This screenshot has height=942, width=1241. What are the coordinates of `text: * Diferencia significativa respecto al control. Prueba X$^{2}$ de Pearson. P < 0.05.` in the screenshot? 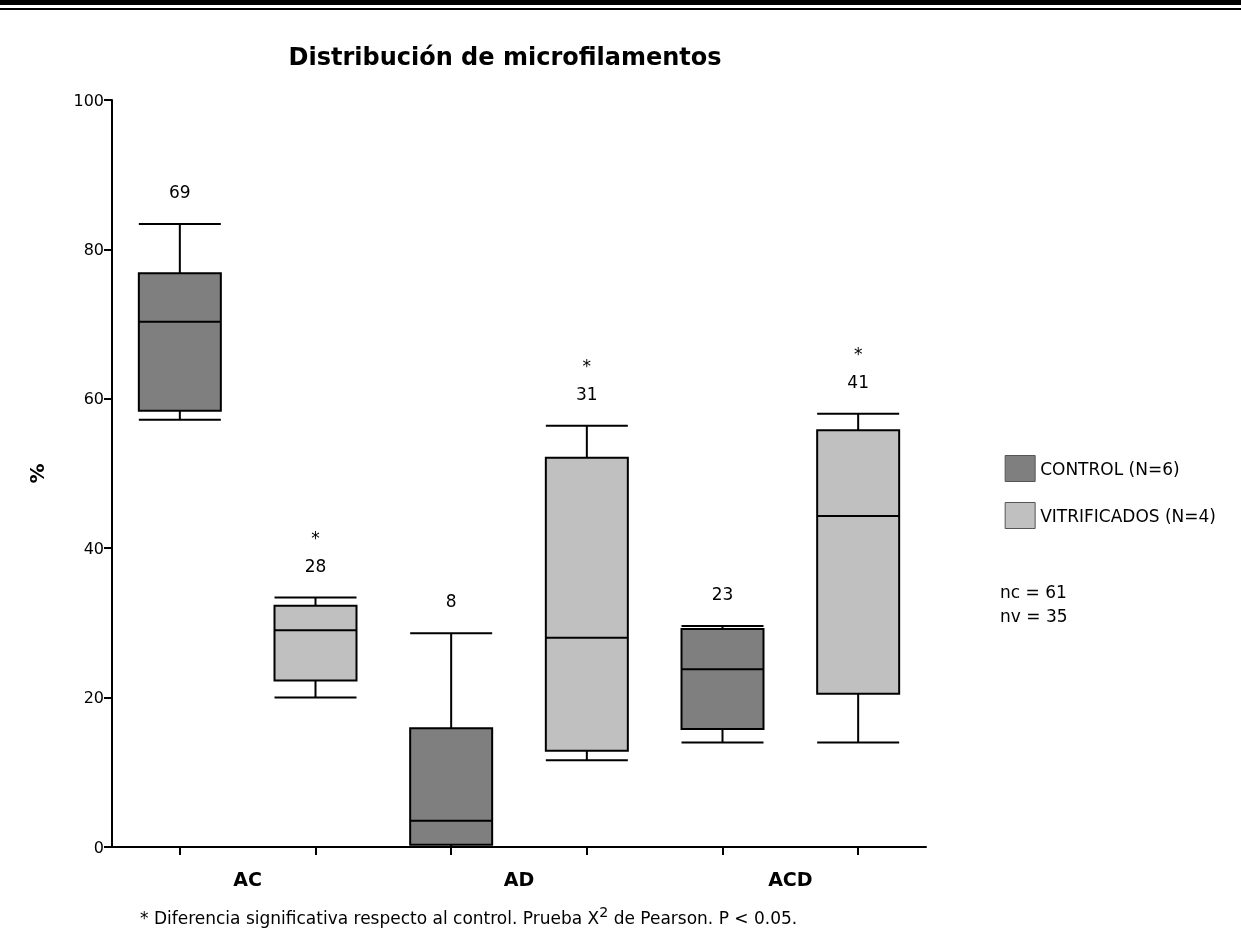 It's located at (469, 916).